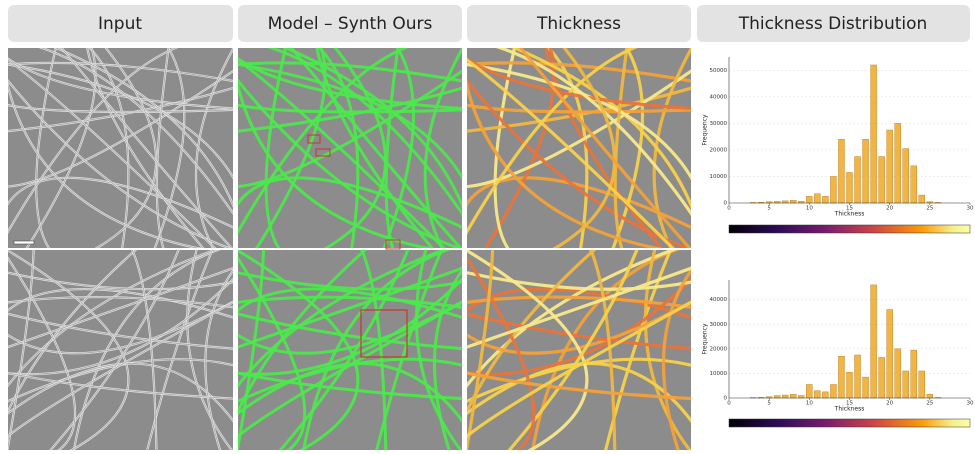 The height and width of the screenshot is (454, 975). What do you see at coordinates (719, 374) in the screenshot?
I see `y-tick-label: 10000` at bounding box center [719, 374].